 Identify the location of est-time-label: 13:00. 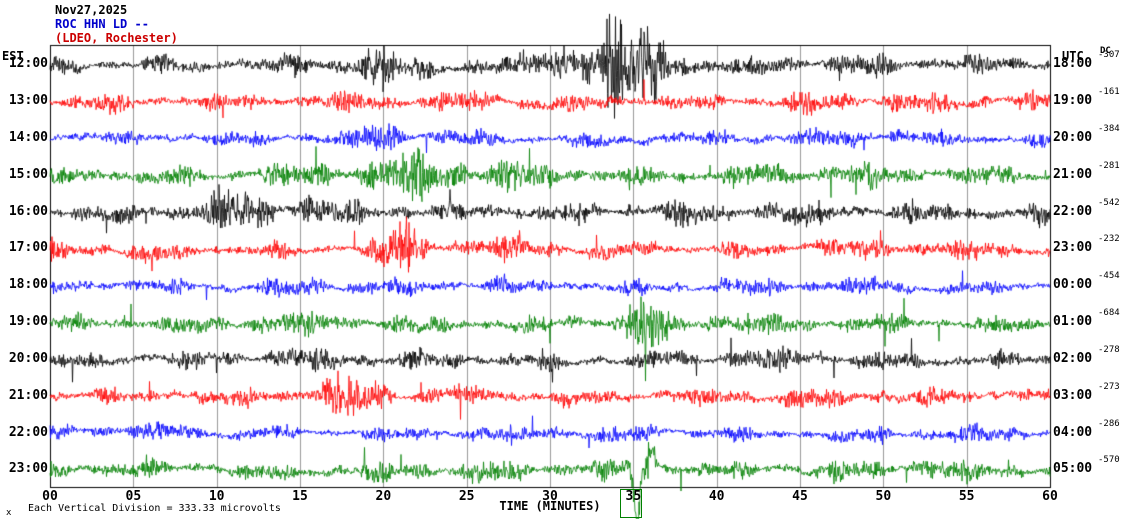
(28, 101).